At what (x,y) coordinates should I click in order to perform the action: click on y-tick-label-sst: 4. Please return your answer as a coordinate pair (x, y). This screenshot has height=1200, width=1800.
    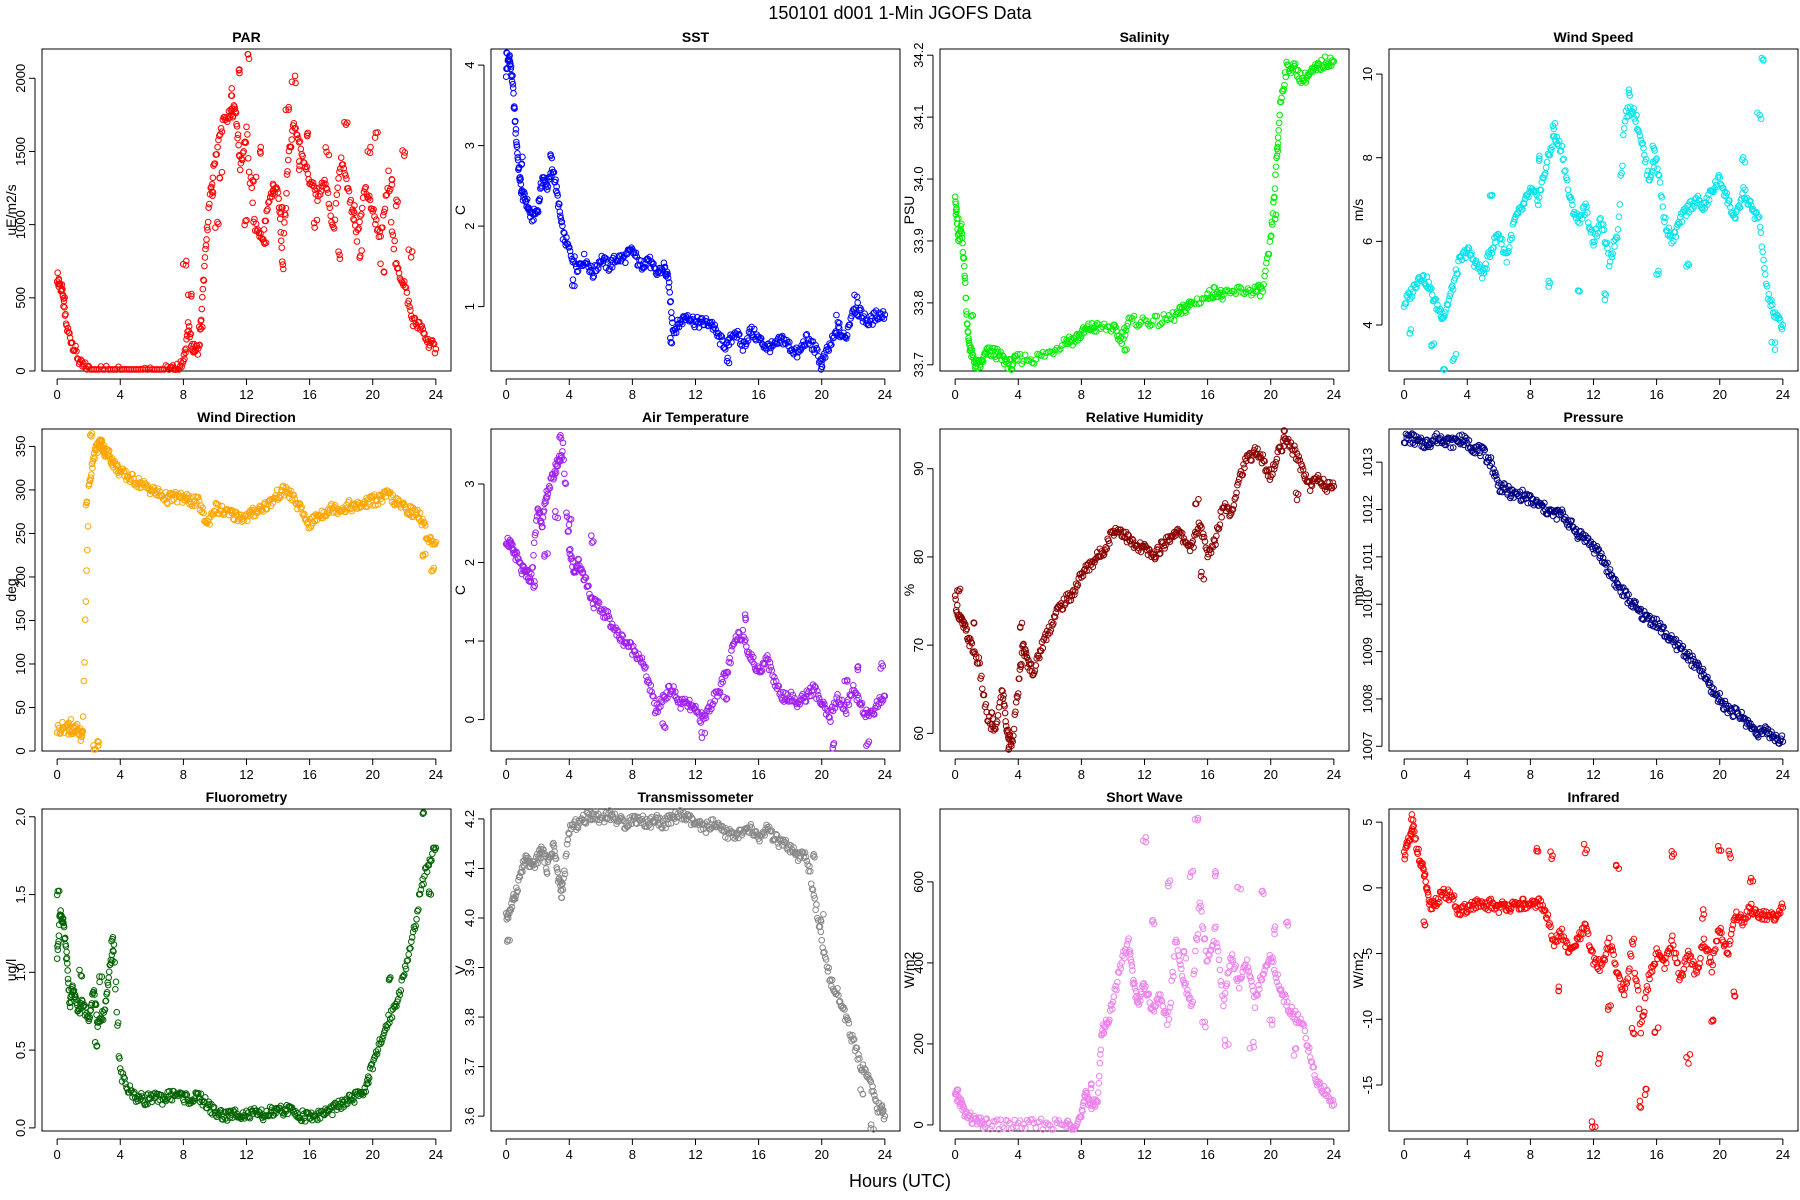
    Looking at the image, I should click on (469, 64).